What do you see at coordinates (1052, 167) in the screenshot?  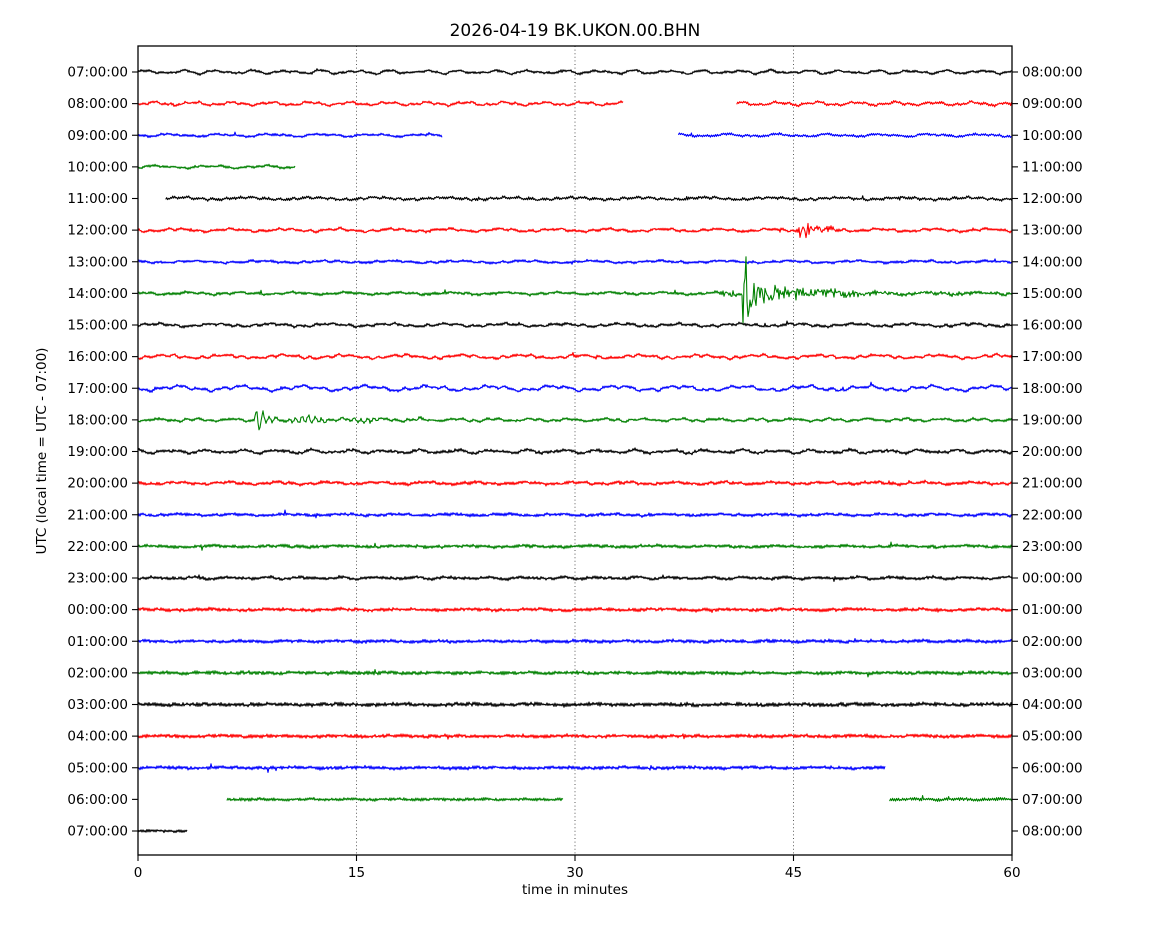 I see `y-tick-label-right: 11:00:00` at bounding box center [1052, 167].